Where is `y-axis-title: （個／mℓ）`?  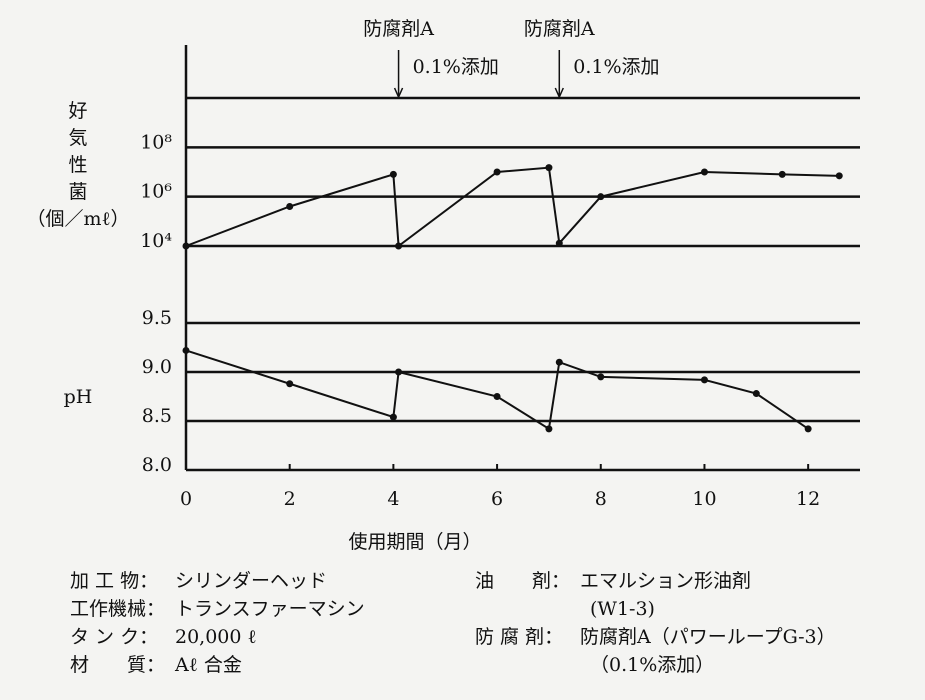
y-axis-title: （個／mℓ） is located at coordinates (77, 219).